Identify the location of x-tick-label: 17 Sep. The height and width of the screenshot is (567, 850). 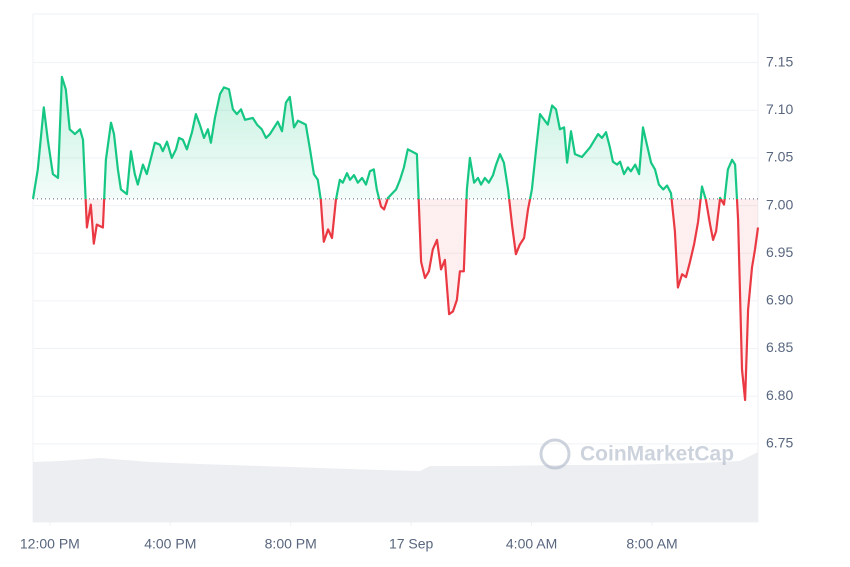
(411, 544).